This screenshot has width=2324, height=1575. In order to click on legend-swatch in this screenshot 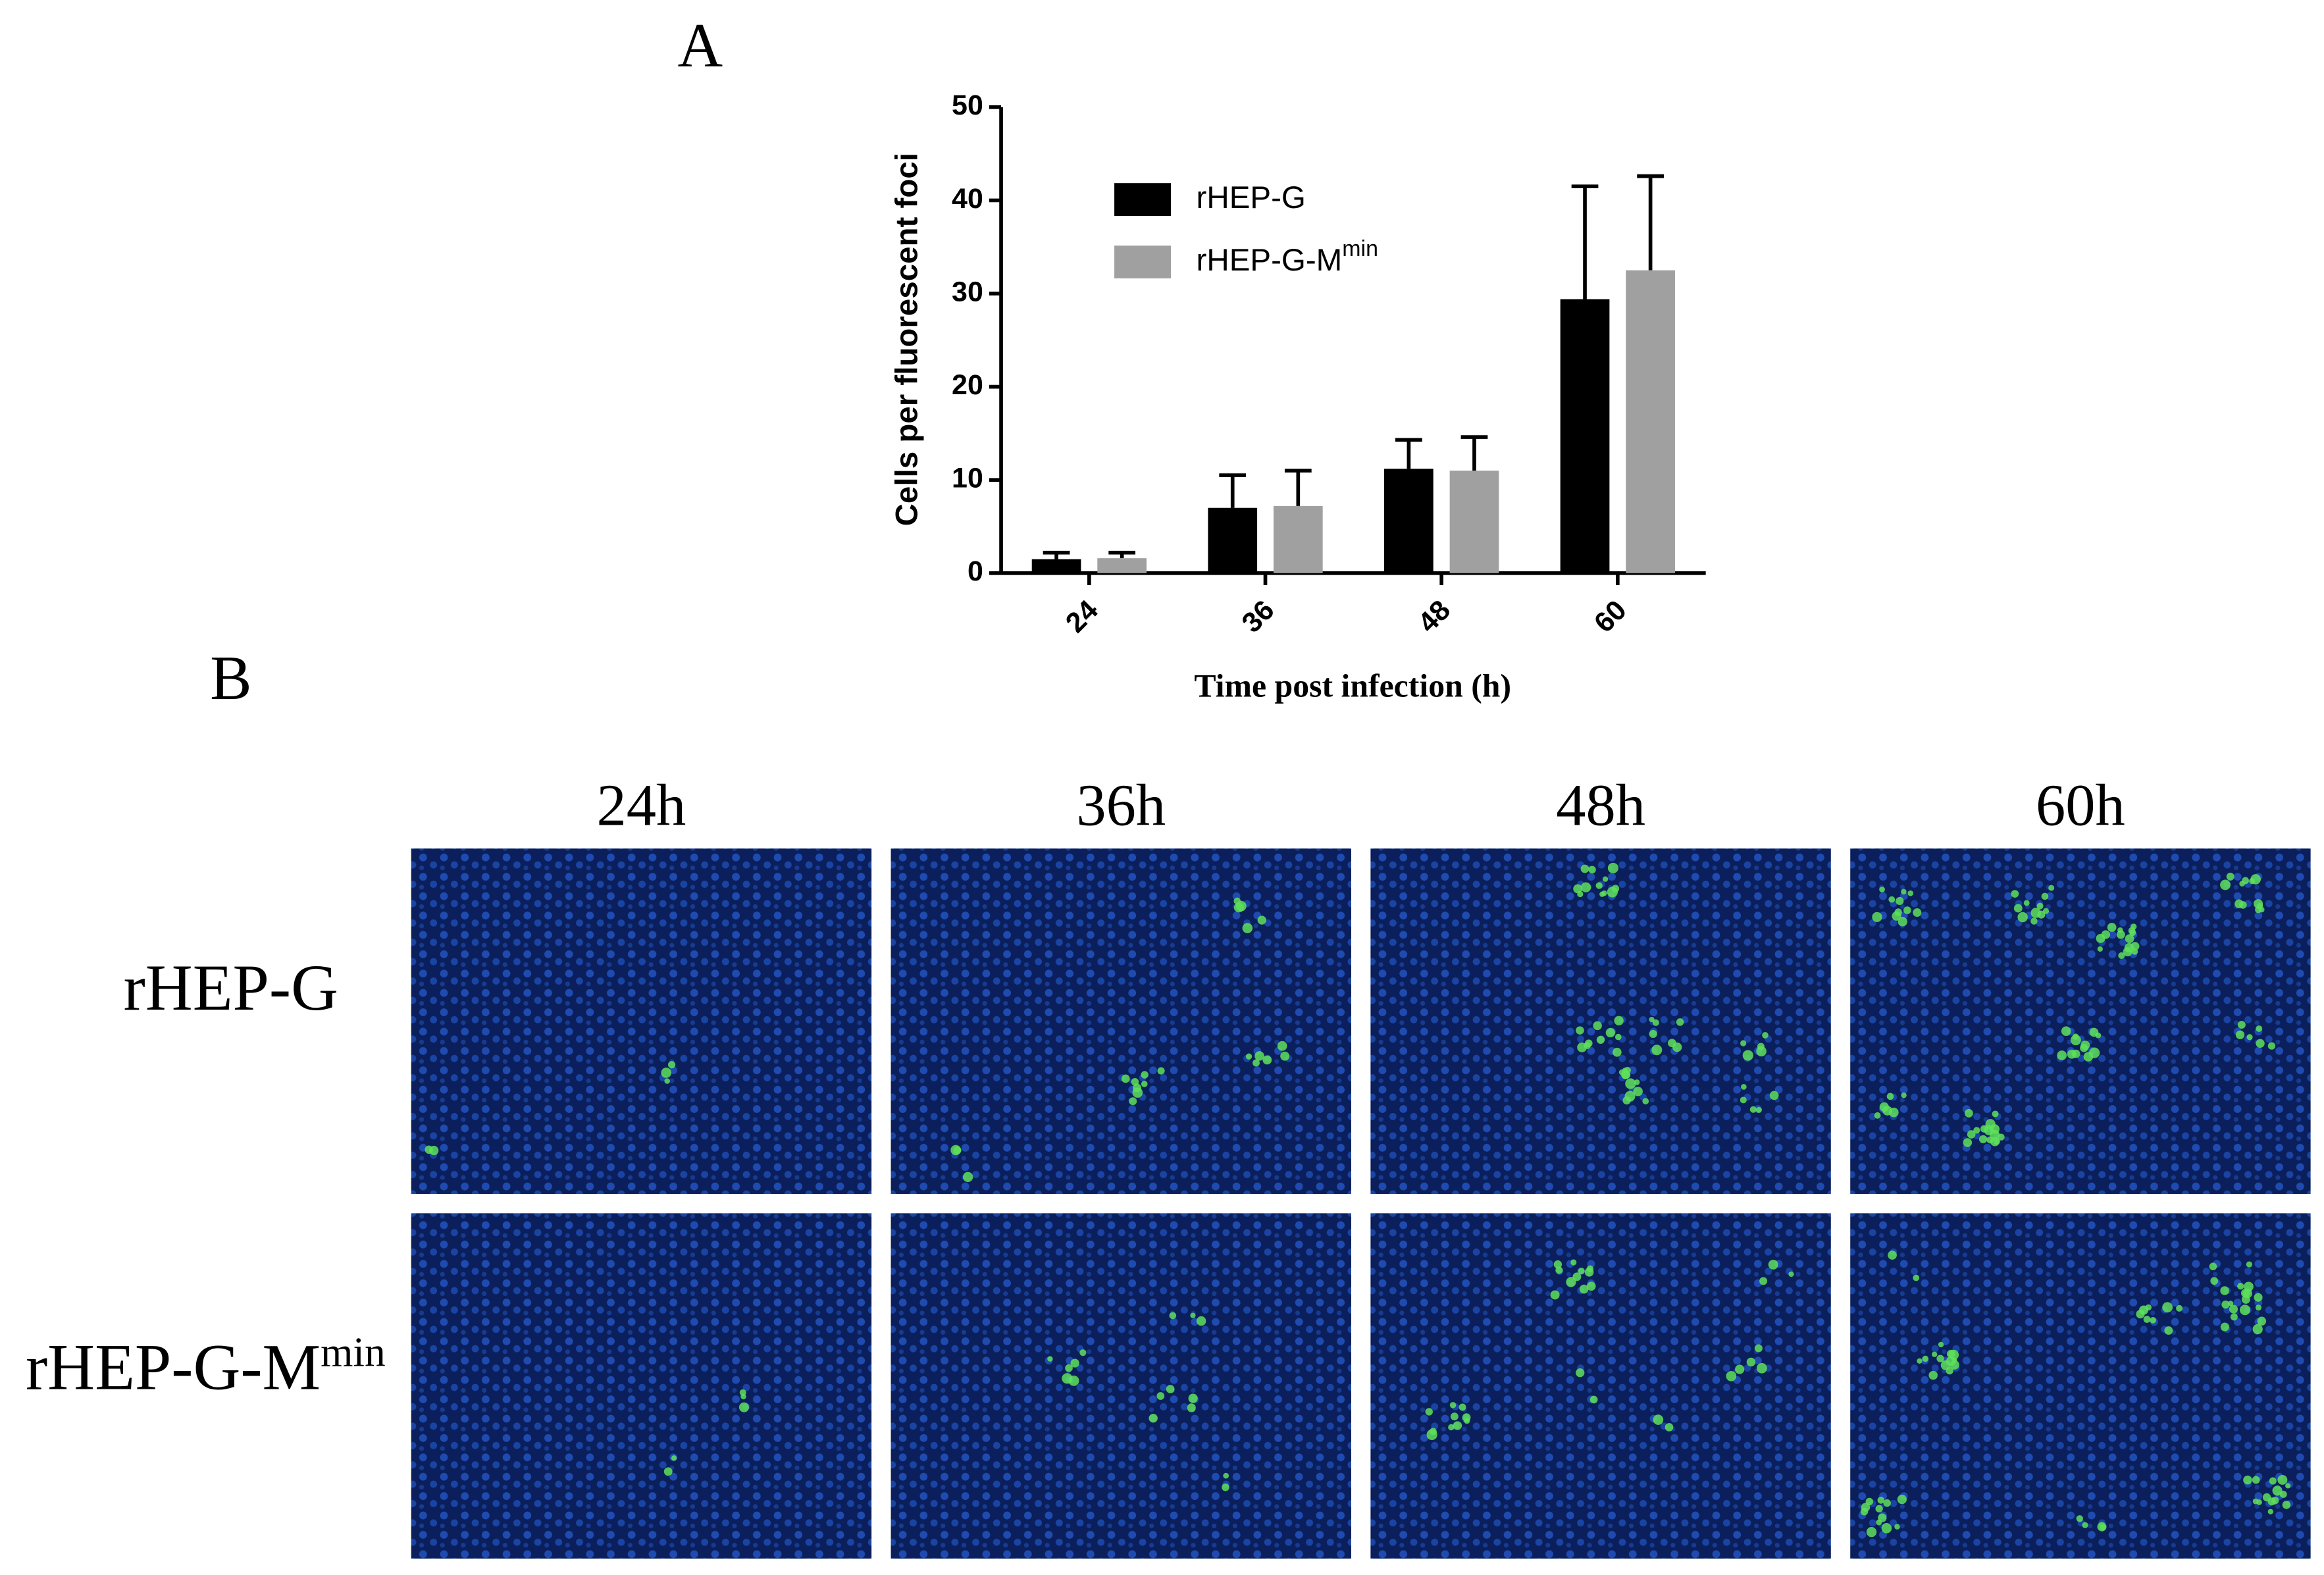, I will do `click(1143, 199)`.